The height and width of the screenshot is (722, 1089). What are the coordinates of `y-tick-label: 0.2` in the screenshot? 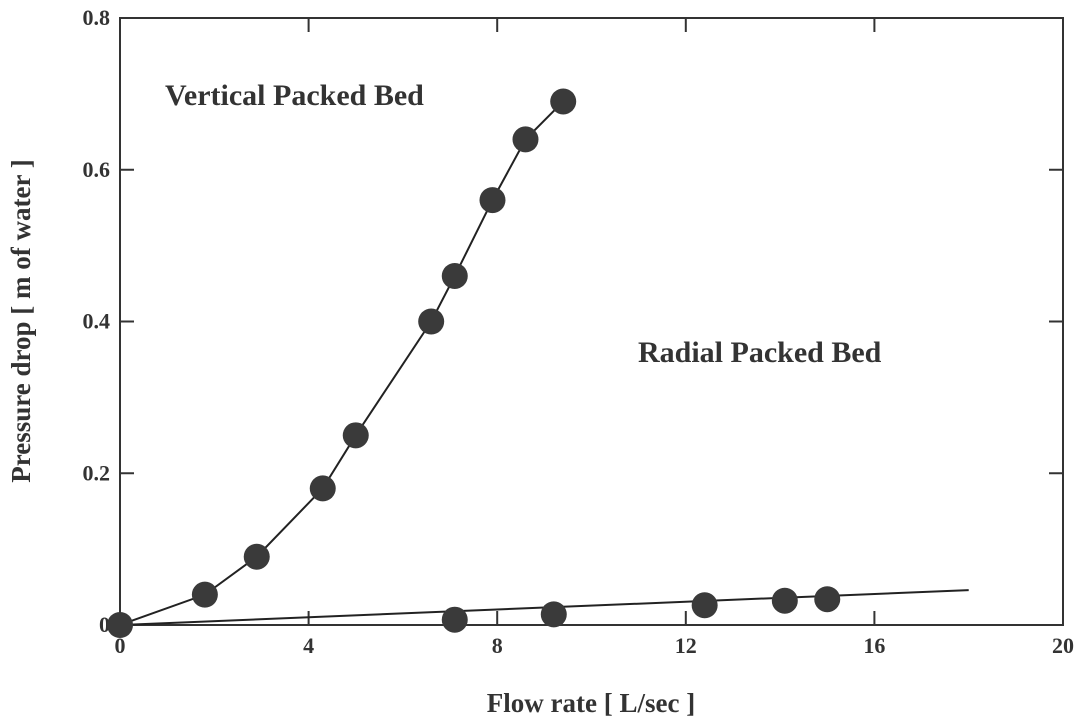 It's located at (97, 472).